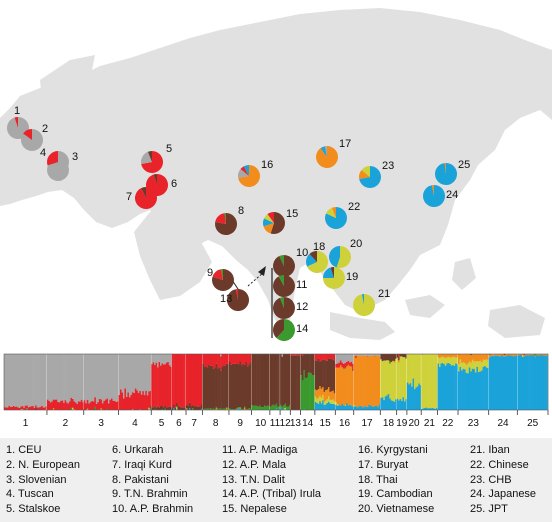 Image resolution: width=552 pixels, height=522 pixels. I want to click on group-label: 12, so click(286, 423).